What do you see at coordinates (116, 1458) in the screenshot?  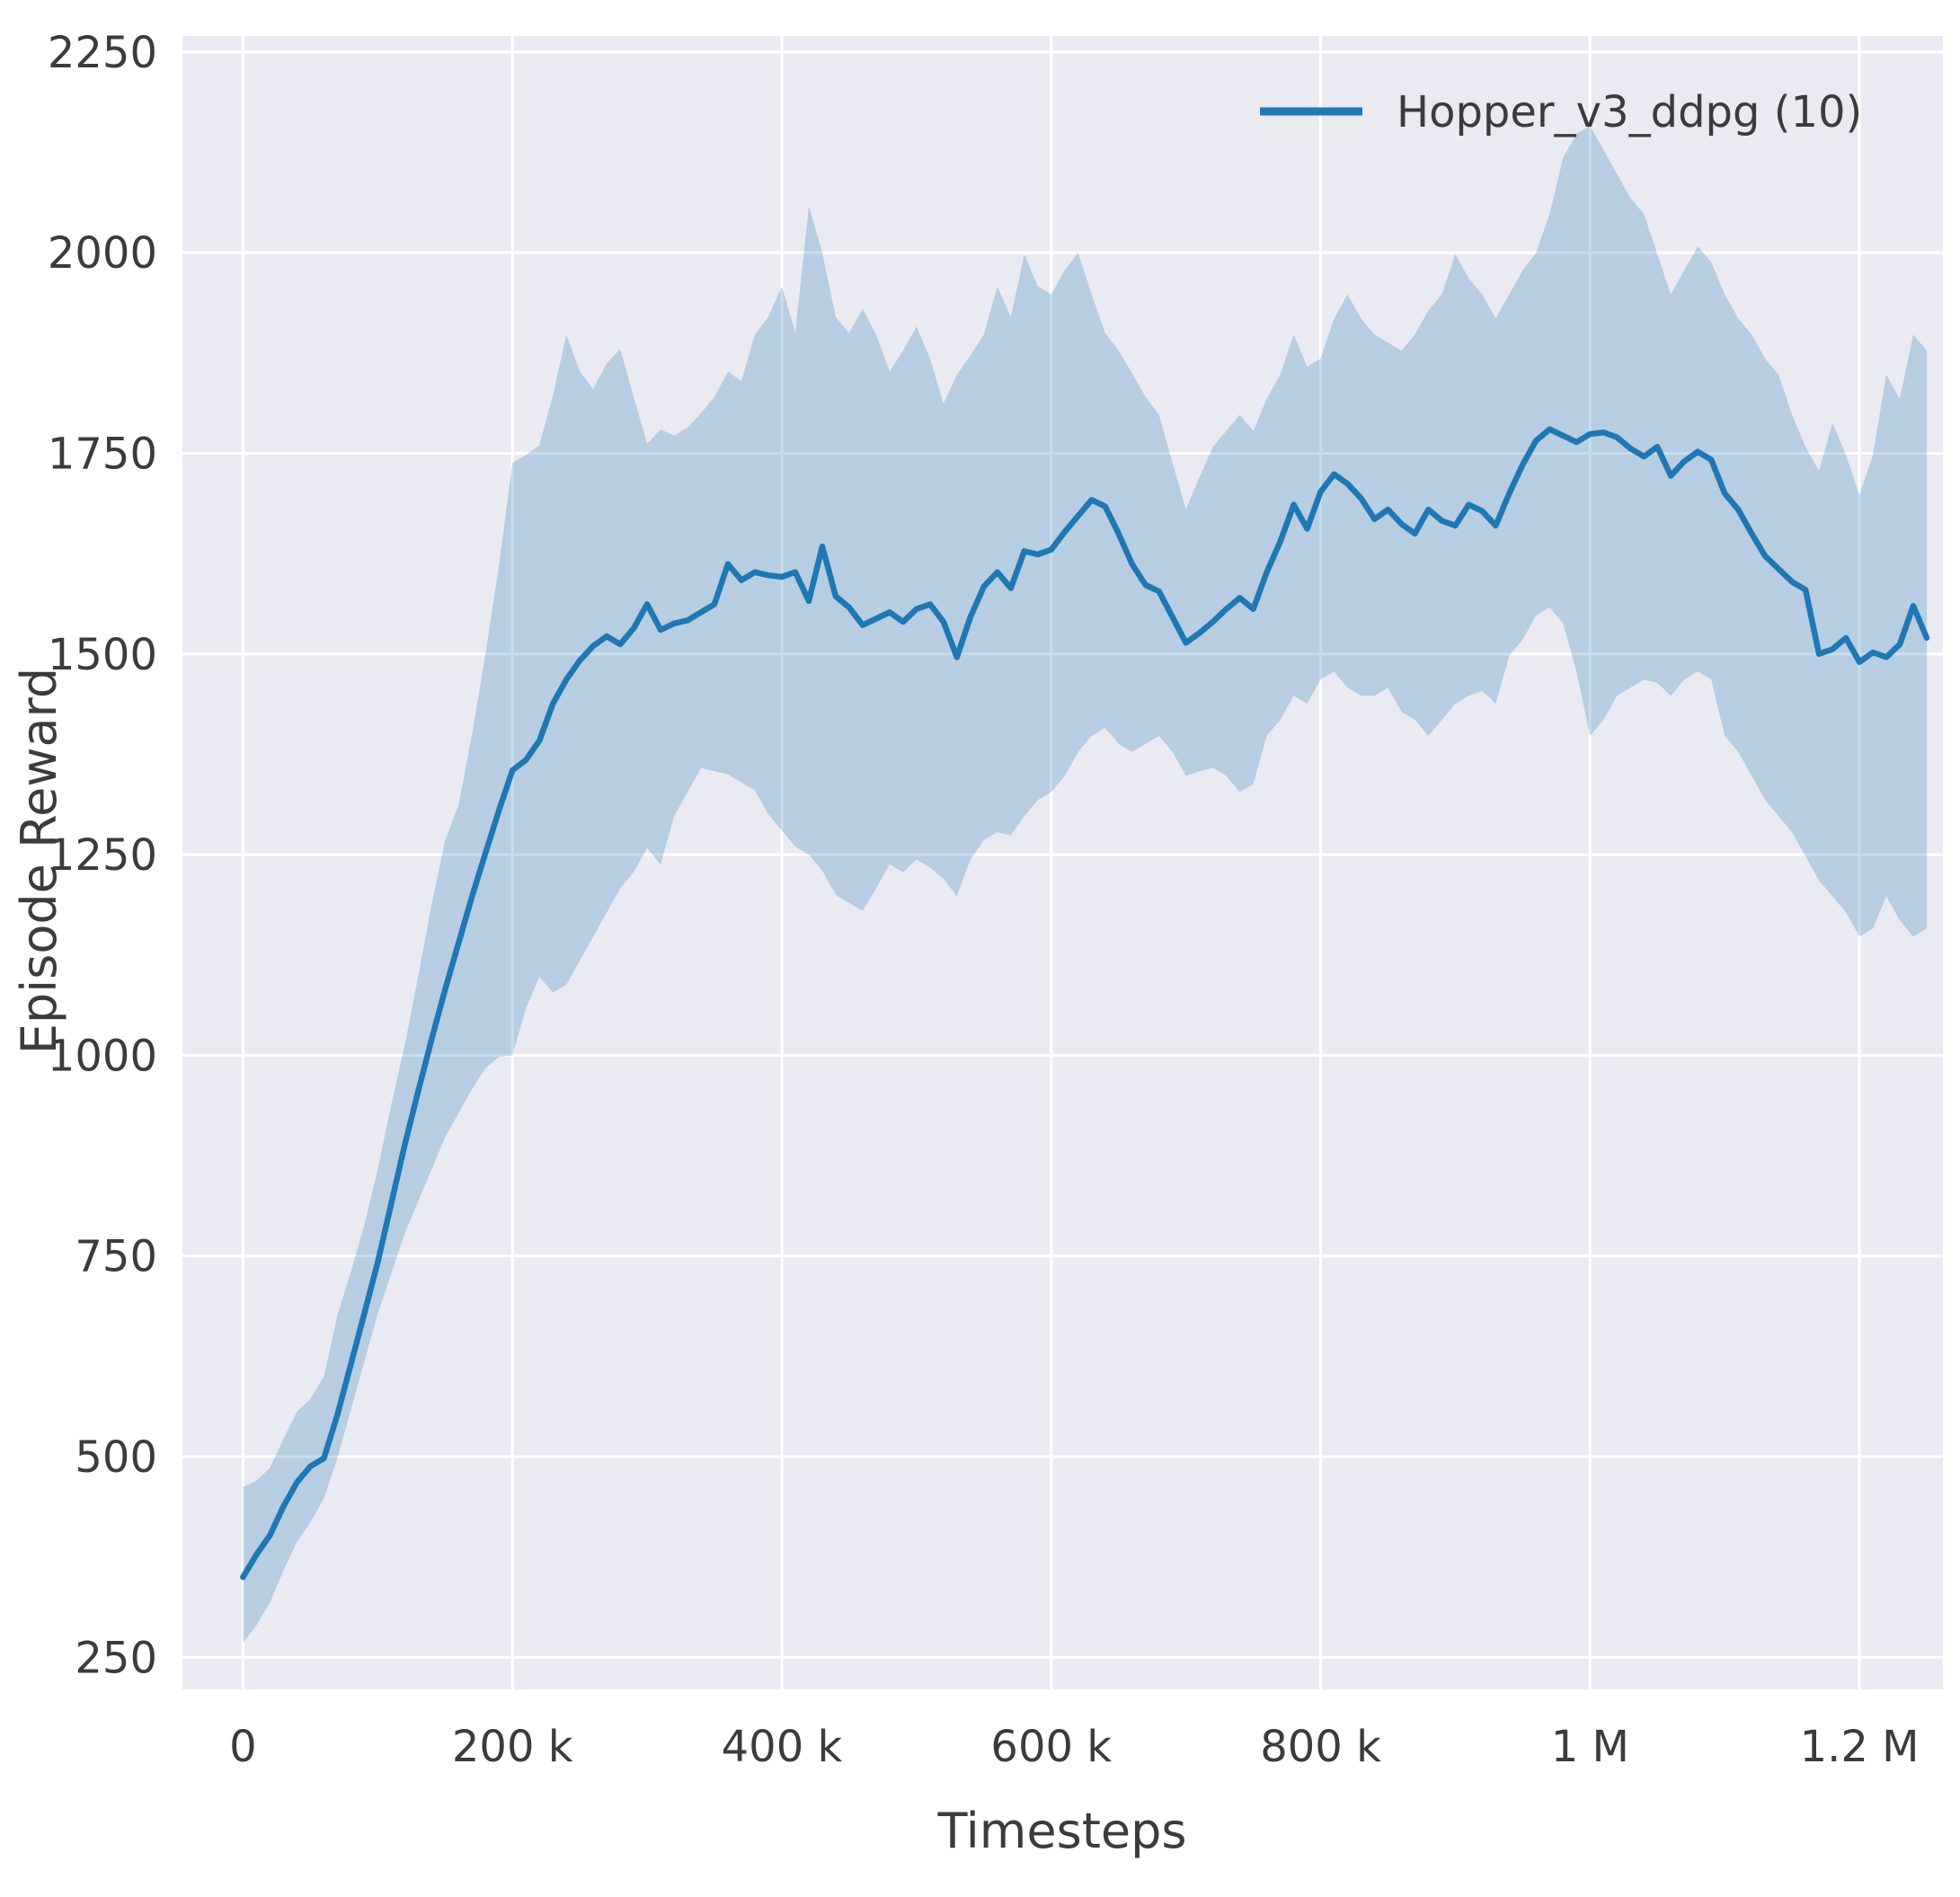 I see `y-tick-label: 500` at bounding box center [116, 1458].